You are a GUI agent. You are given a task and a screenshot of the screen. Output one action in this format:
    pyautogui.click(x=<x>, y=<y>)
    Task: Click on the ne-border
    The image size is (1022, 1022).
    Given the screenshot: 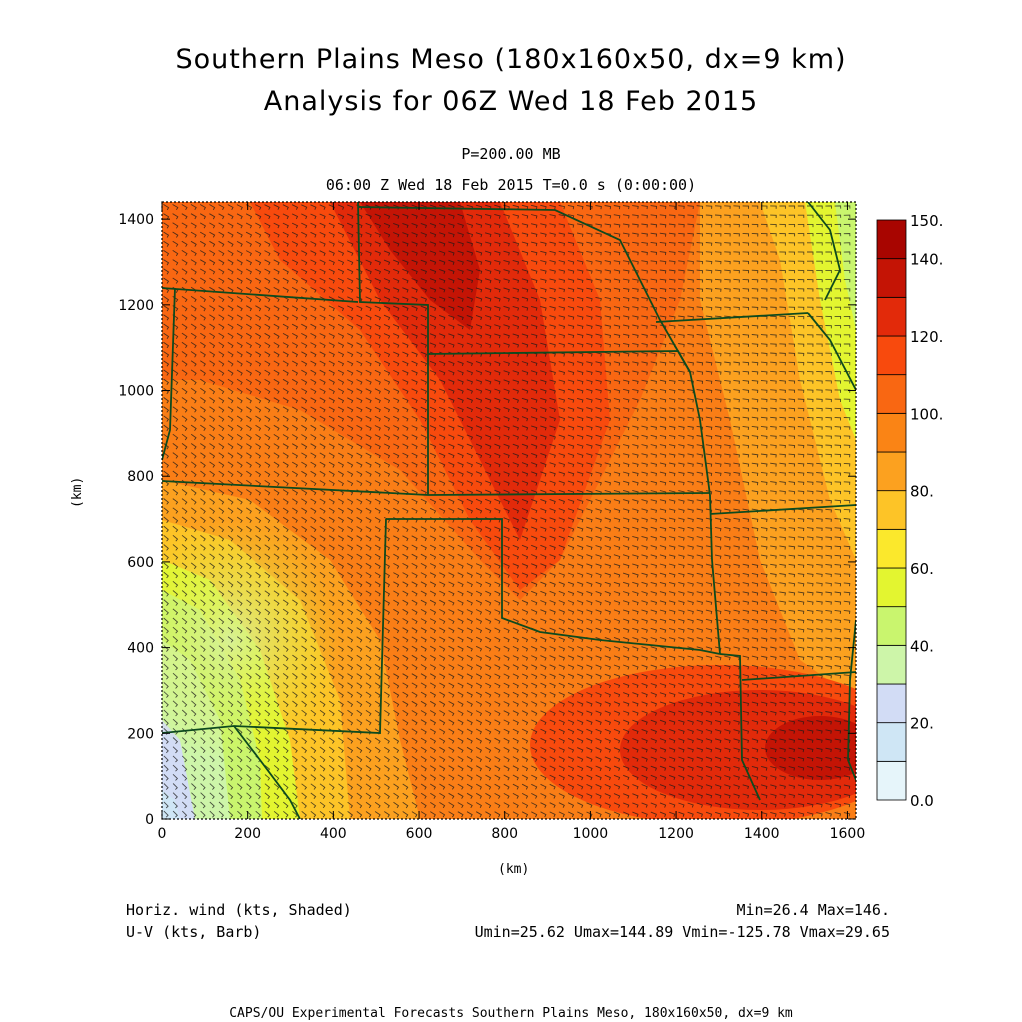 What is the action you would take?
    pyautogui.click(x=534, y=351)
    